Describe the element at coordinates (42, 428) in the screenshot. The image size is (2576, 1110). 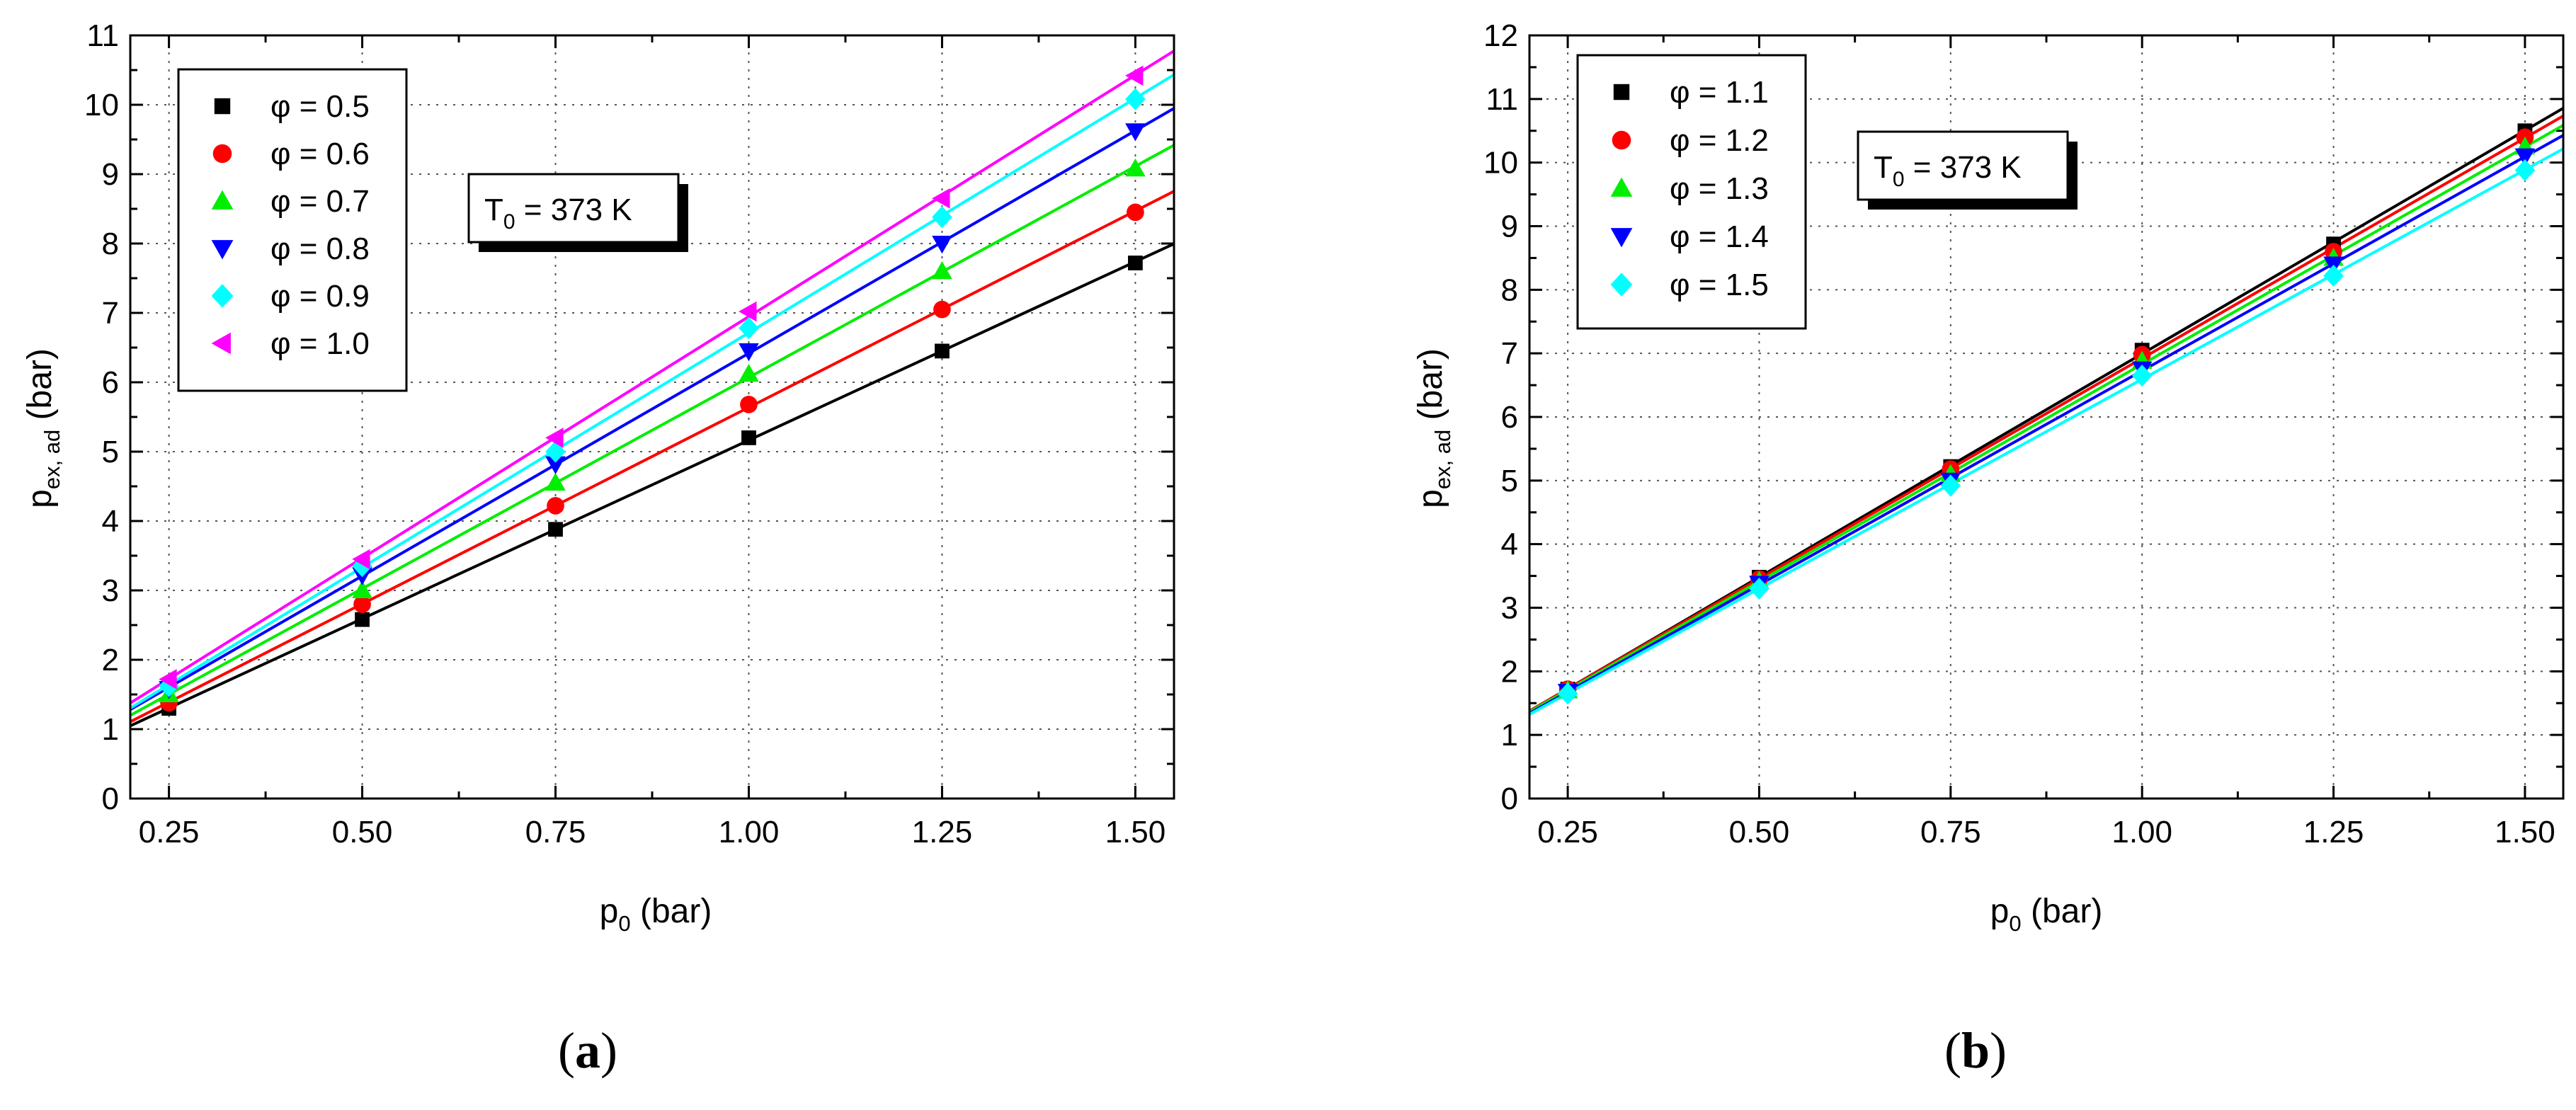
I see `y-axis-label-a: pex, ad (bar)` at that location.